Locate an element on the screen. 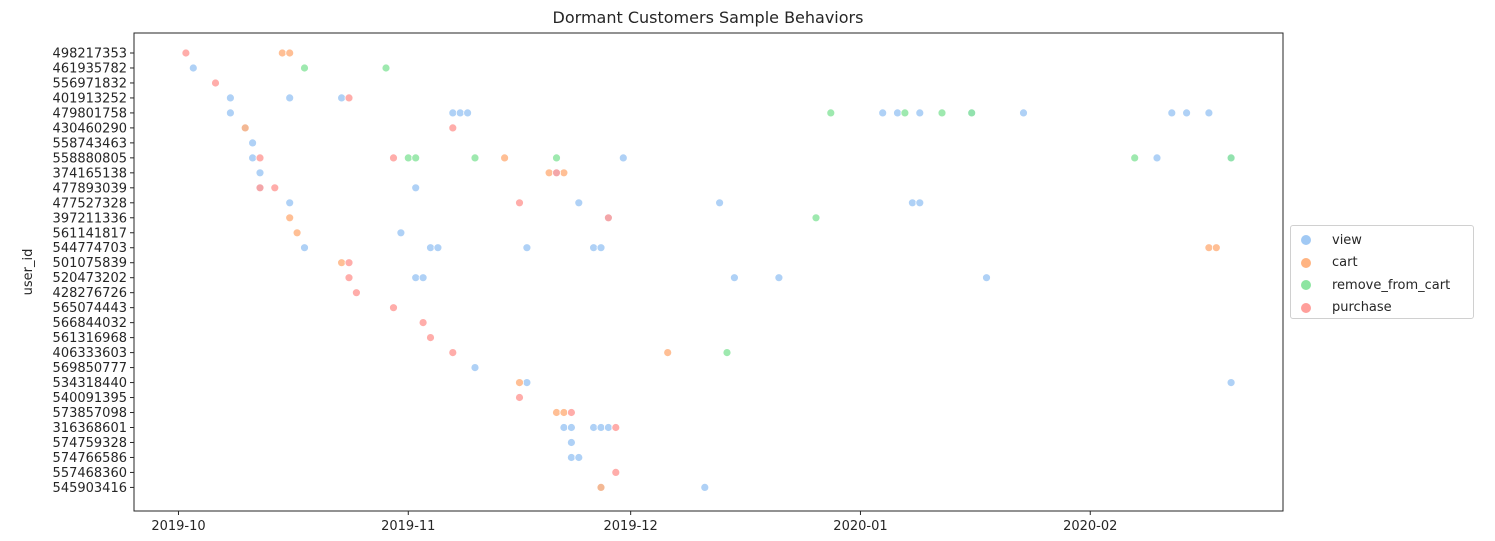 Image resolution: width=1495 pixels, height=541 pixels. y-tick-label: 569850777 is located at coordinates (90, 368).